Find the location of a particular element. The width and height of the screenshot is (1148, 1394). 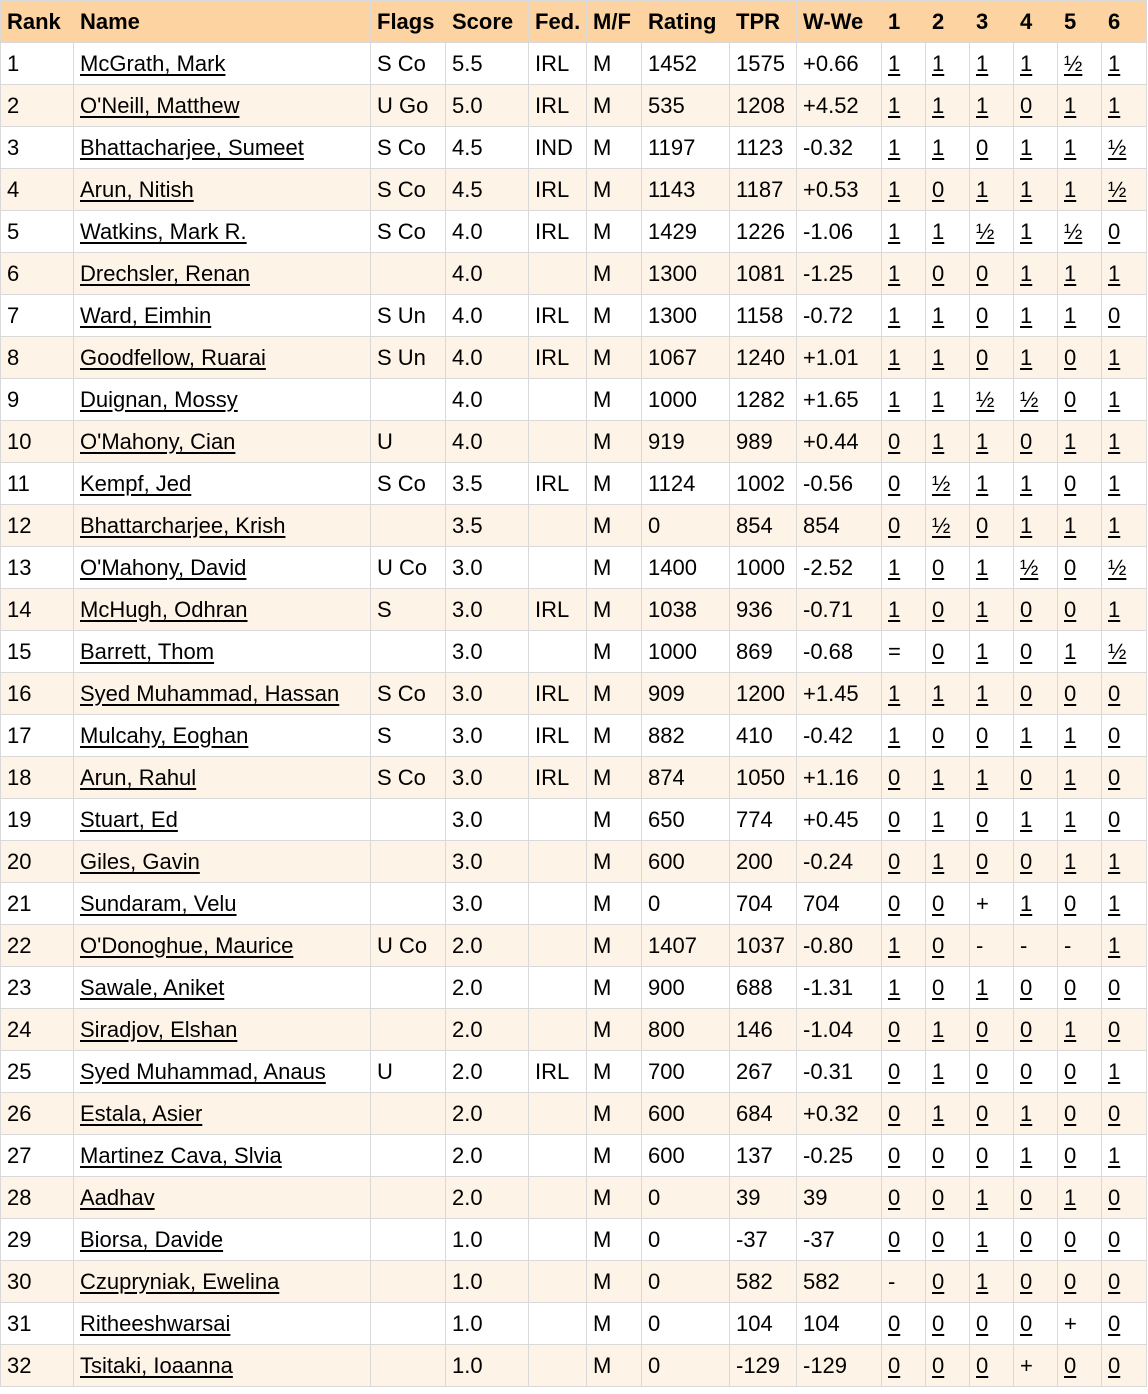

player-name-link: Mulcahy, Eoghan is located at coordinates (164, 735).